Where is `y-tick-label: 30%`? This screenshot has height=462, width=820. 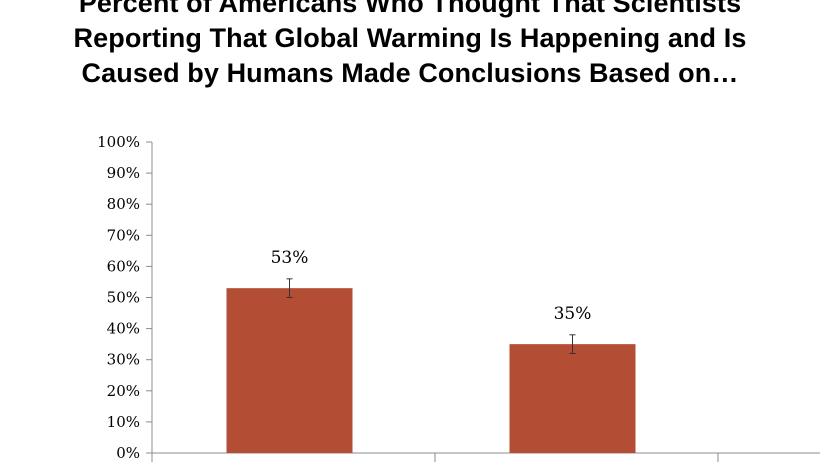 y-tick-label: 30% is located at coordinates (123, 360).